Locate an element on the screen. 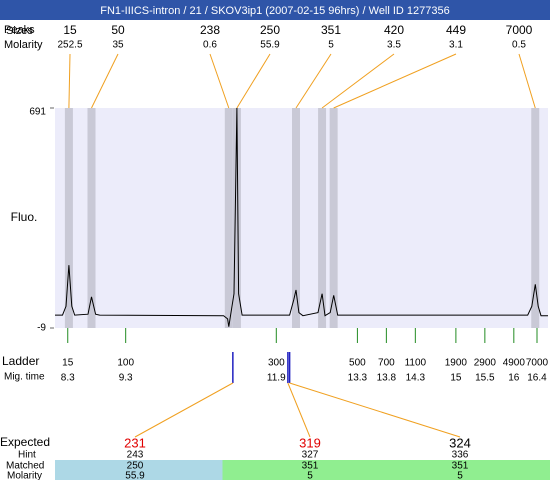  ladder-time: 14.3 is located at coordinates (416, 378).